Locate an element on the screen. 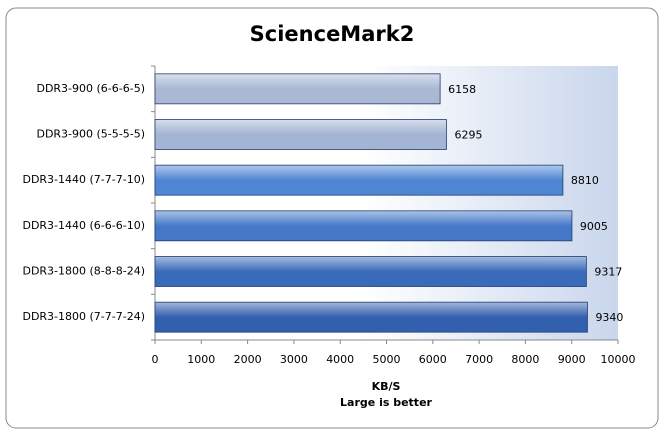  y-tick-label: DDR3-1440 (7-7-7-10) is located at coordinates (83, 179).